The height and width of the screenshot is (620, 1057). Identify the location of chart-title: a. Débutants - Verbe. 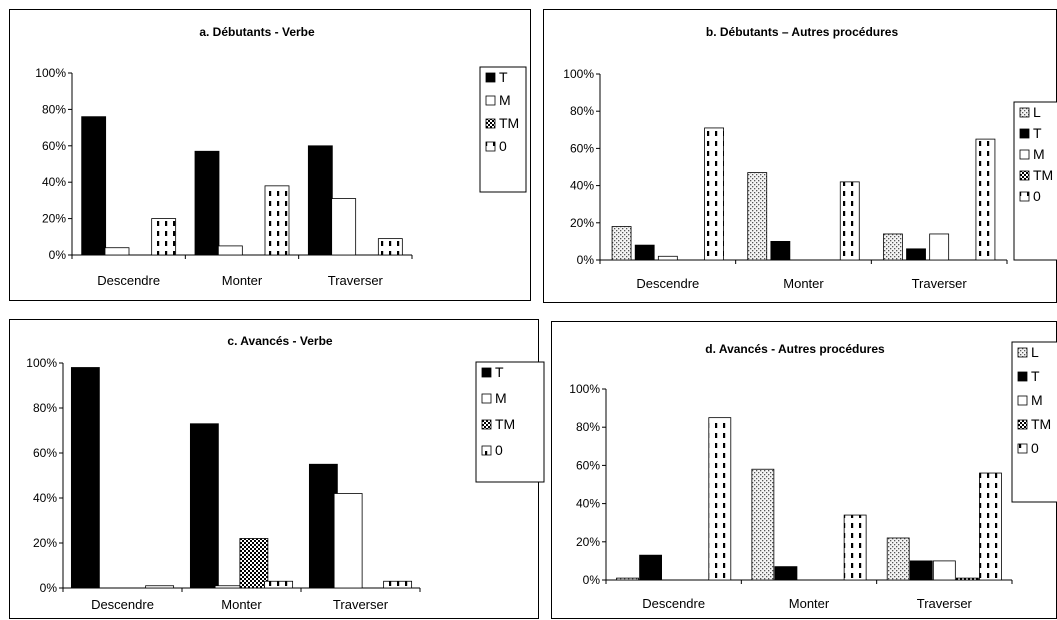
(257, 32).